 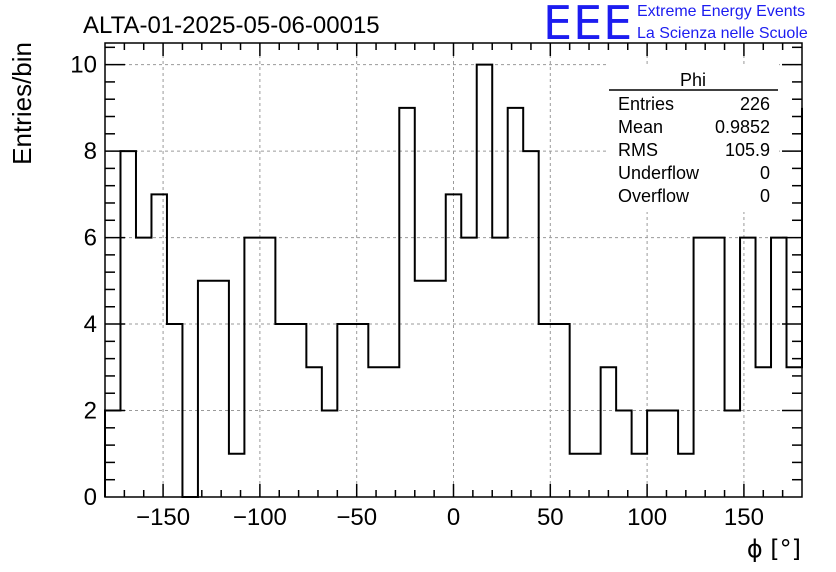 I want to click on stats-row-label: Underflow, so click(x=659, y=173).